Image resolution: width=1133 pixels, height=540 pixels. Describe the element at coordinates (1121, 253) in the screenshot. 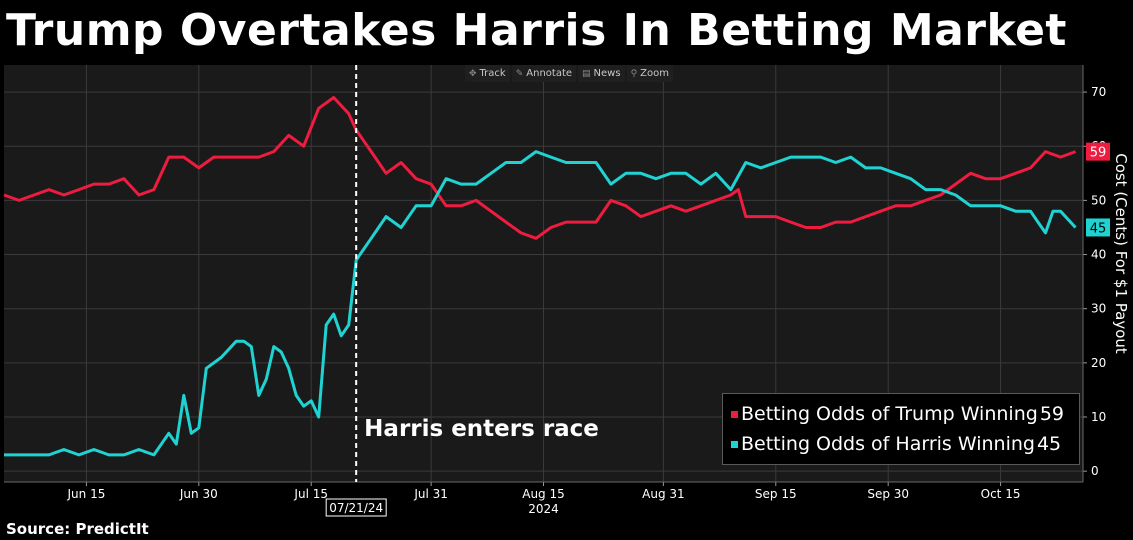

I see `y-axis-title: Cost (Cents) For $1 Payout` at that location.